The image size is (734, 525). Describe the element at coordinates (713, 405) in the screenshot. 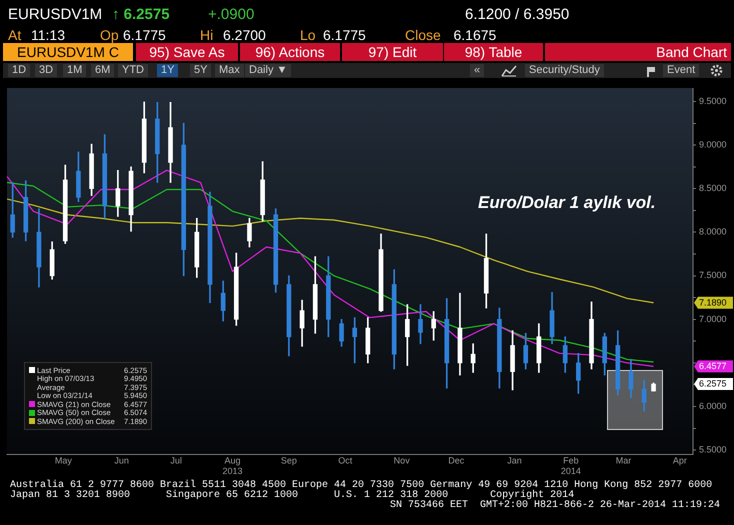

I see `y-tick-label: 6.0000` at that location.